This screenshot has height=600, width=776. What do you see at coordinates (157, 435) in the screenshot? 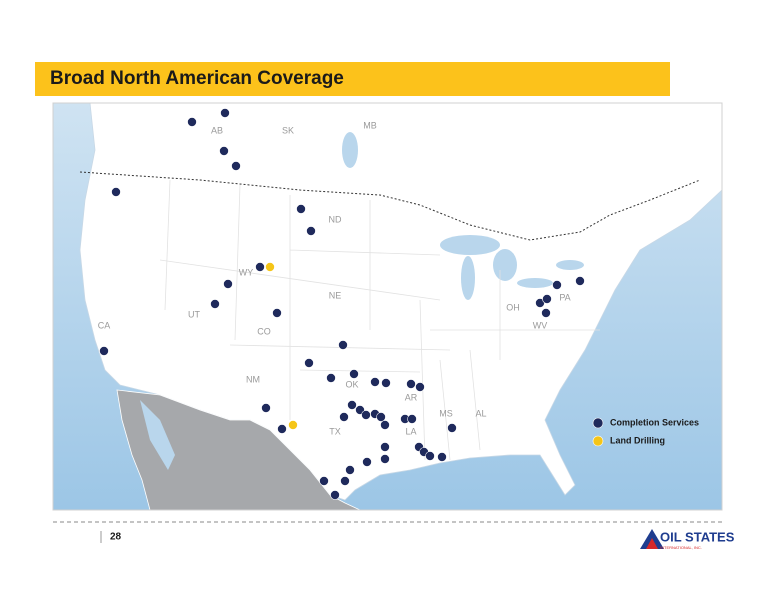
I see `gulf-of-california` at bounding box center [157, 435].